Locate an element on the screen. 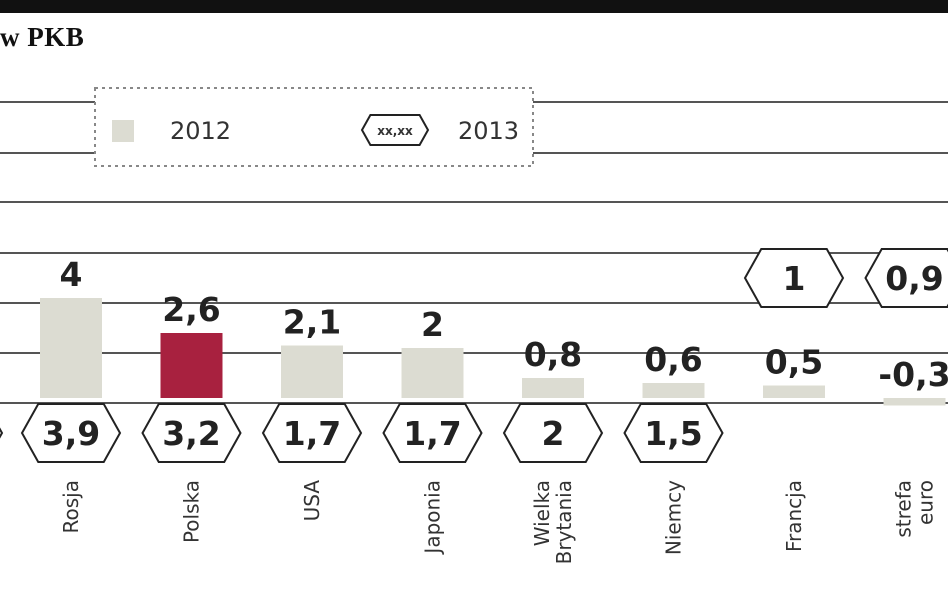  category-label-line: Japonia is located at coordinates (433, 518).